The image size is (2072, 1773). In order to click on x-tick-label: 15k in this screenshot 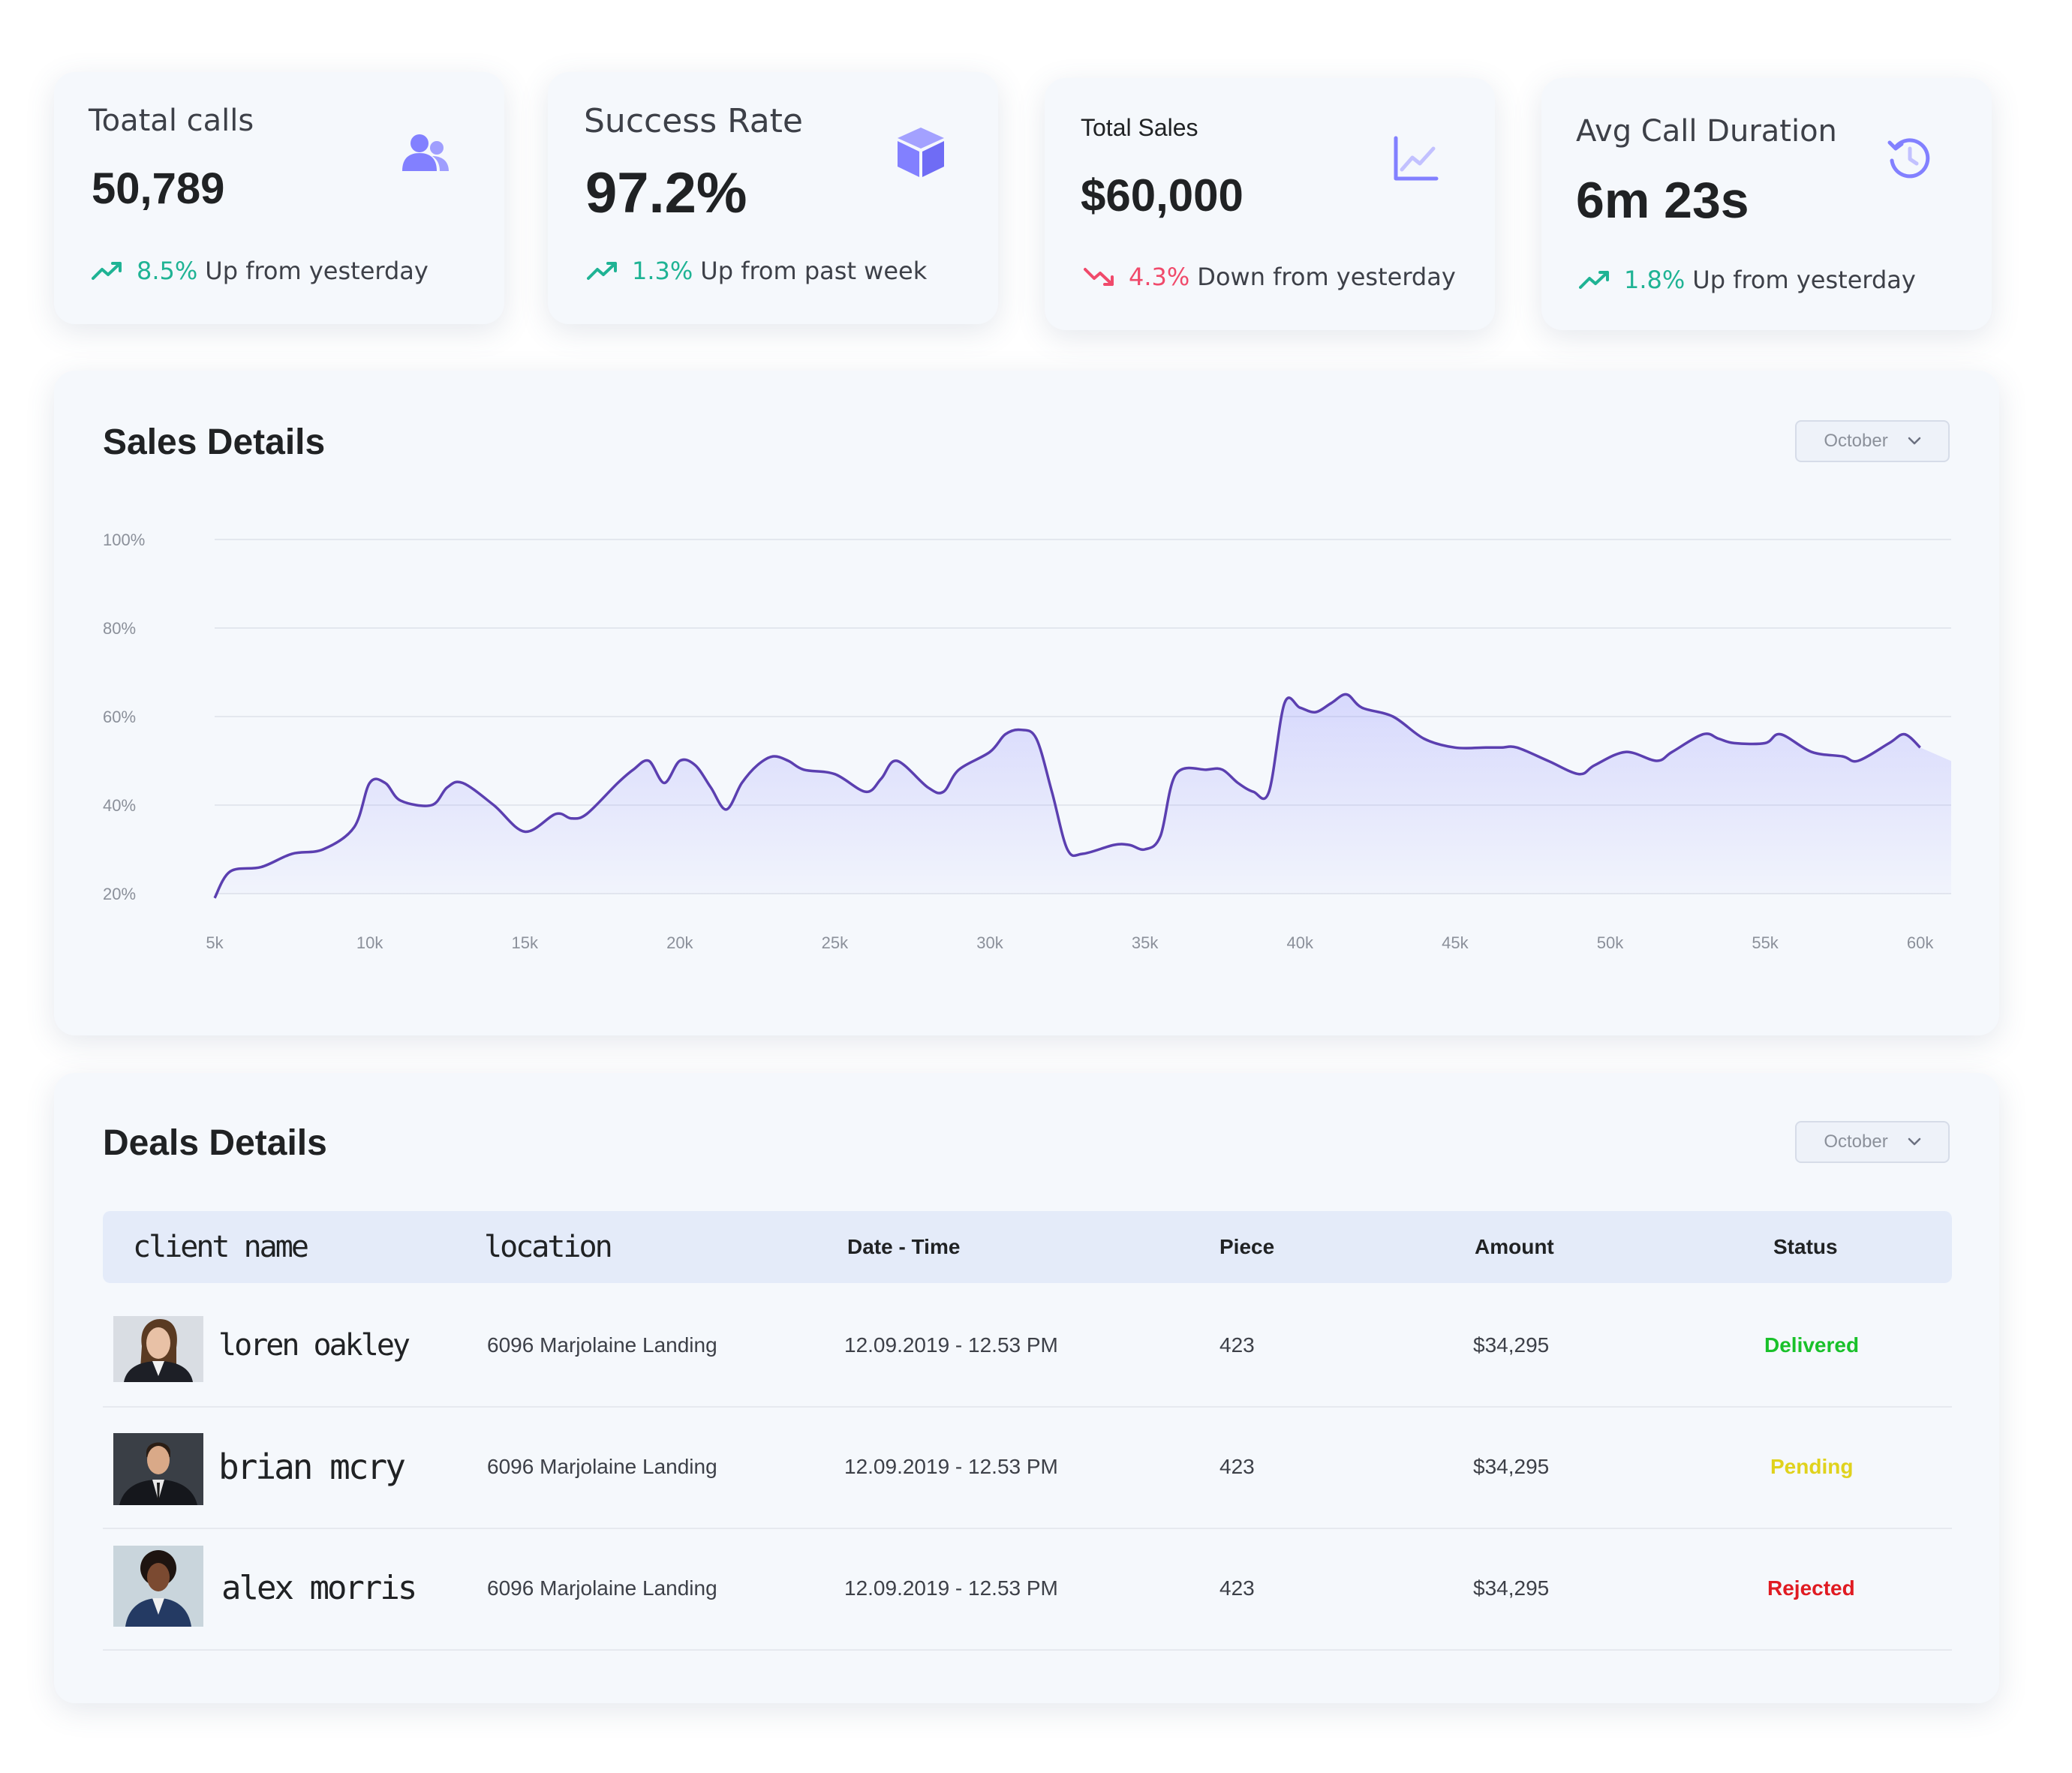, I will do `click(524, 943)`.